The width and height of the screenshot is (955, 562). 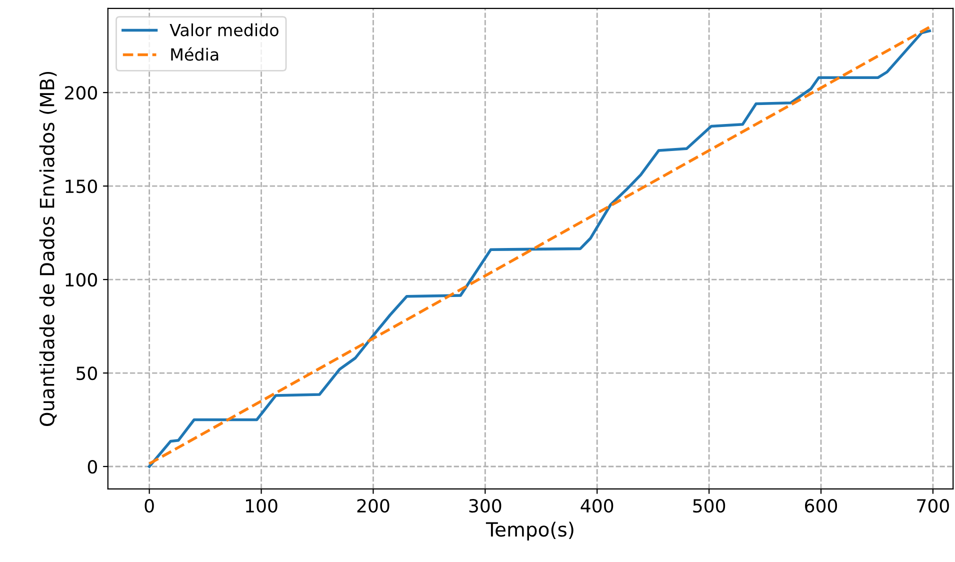 What do you see at coordinates (373, 505) in the screenshot?
I see `x-tick-label: 200` at bounding box center [373, 505].